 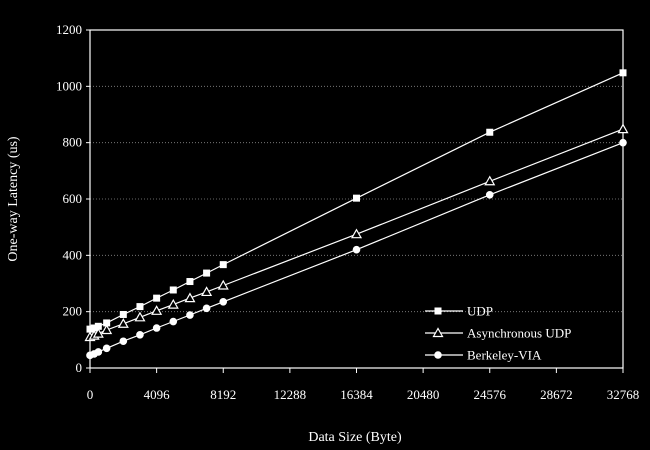 I want to click on legend-marker-asynchronous-udp, so click(x=438, y=332).